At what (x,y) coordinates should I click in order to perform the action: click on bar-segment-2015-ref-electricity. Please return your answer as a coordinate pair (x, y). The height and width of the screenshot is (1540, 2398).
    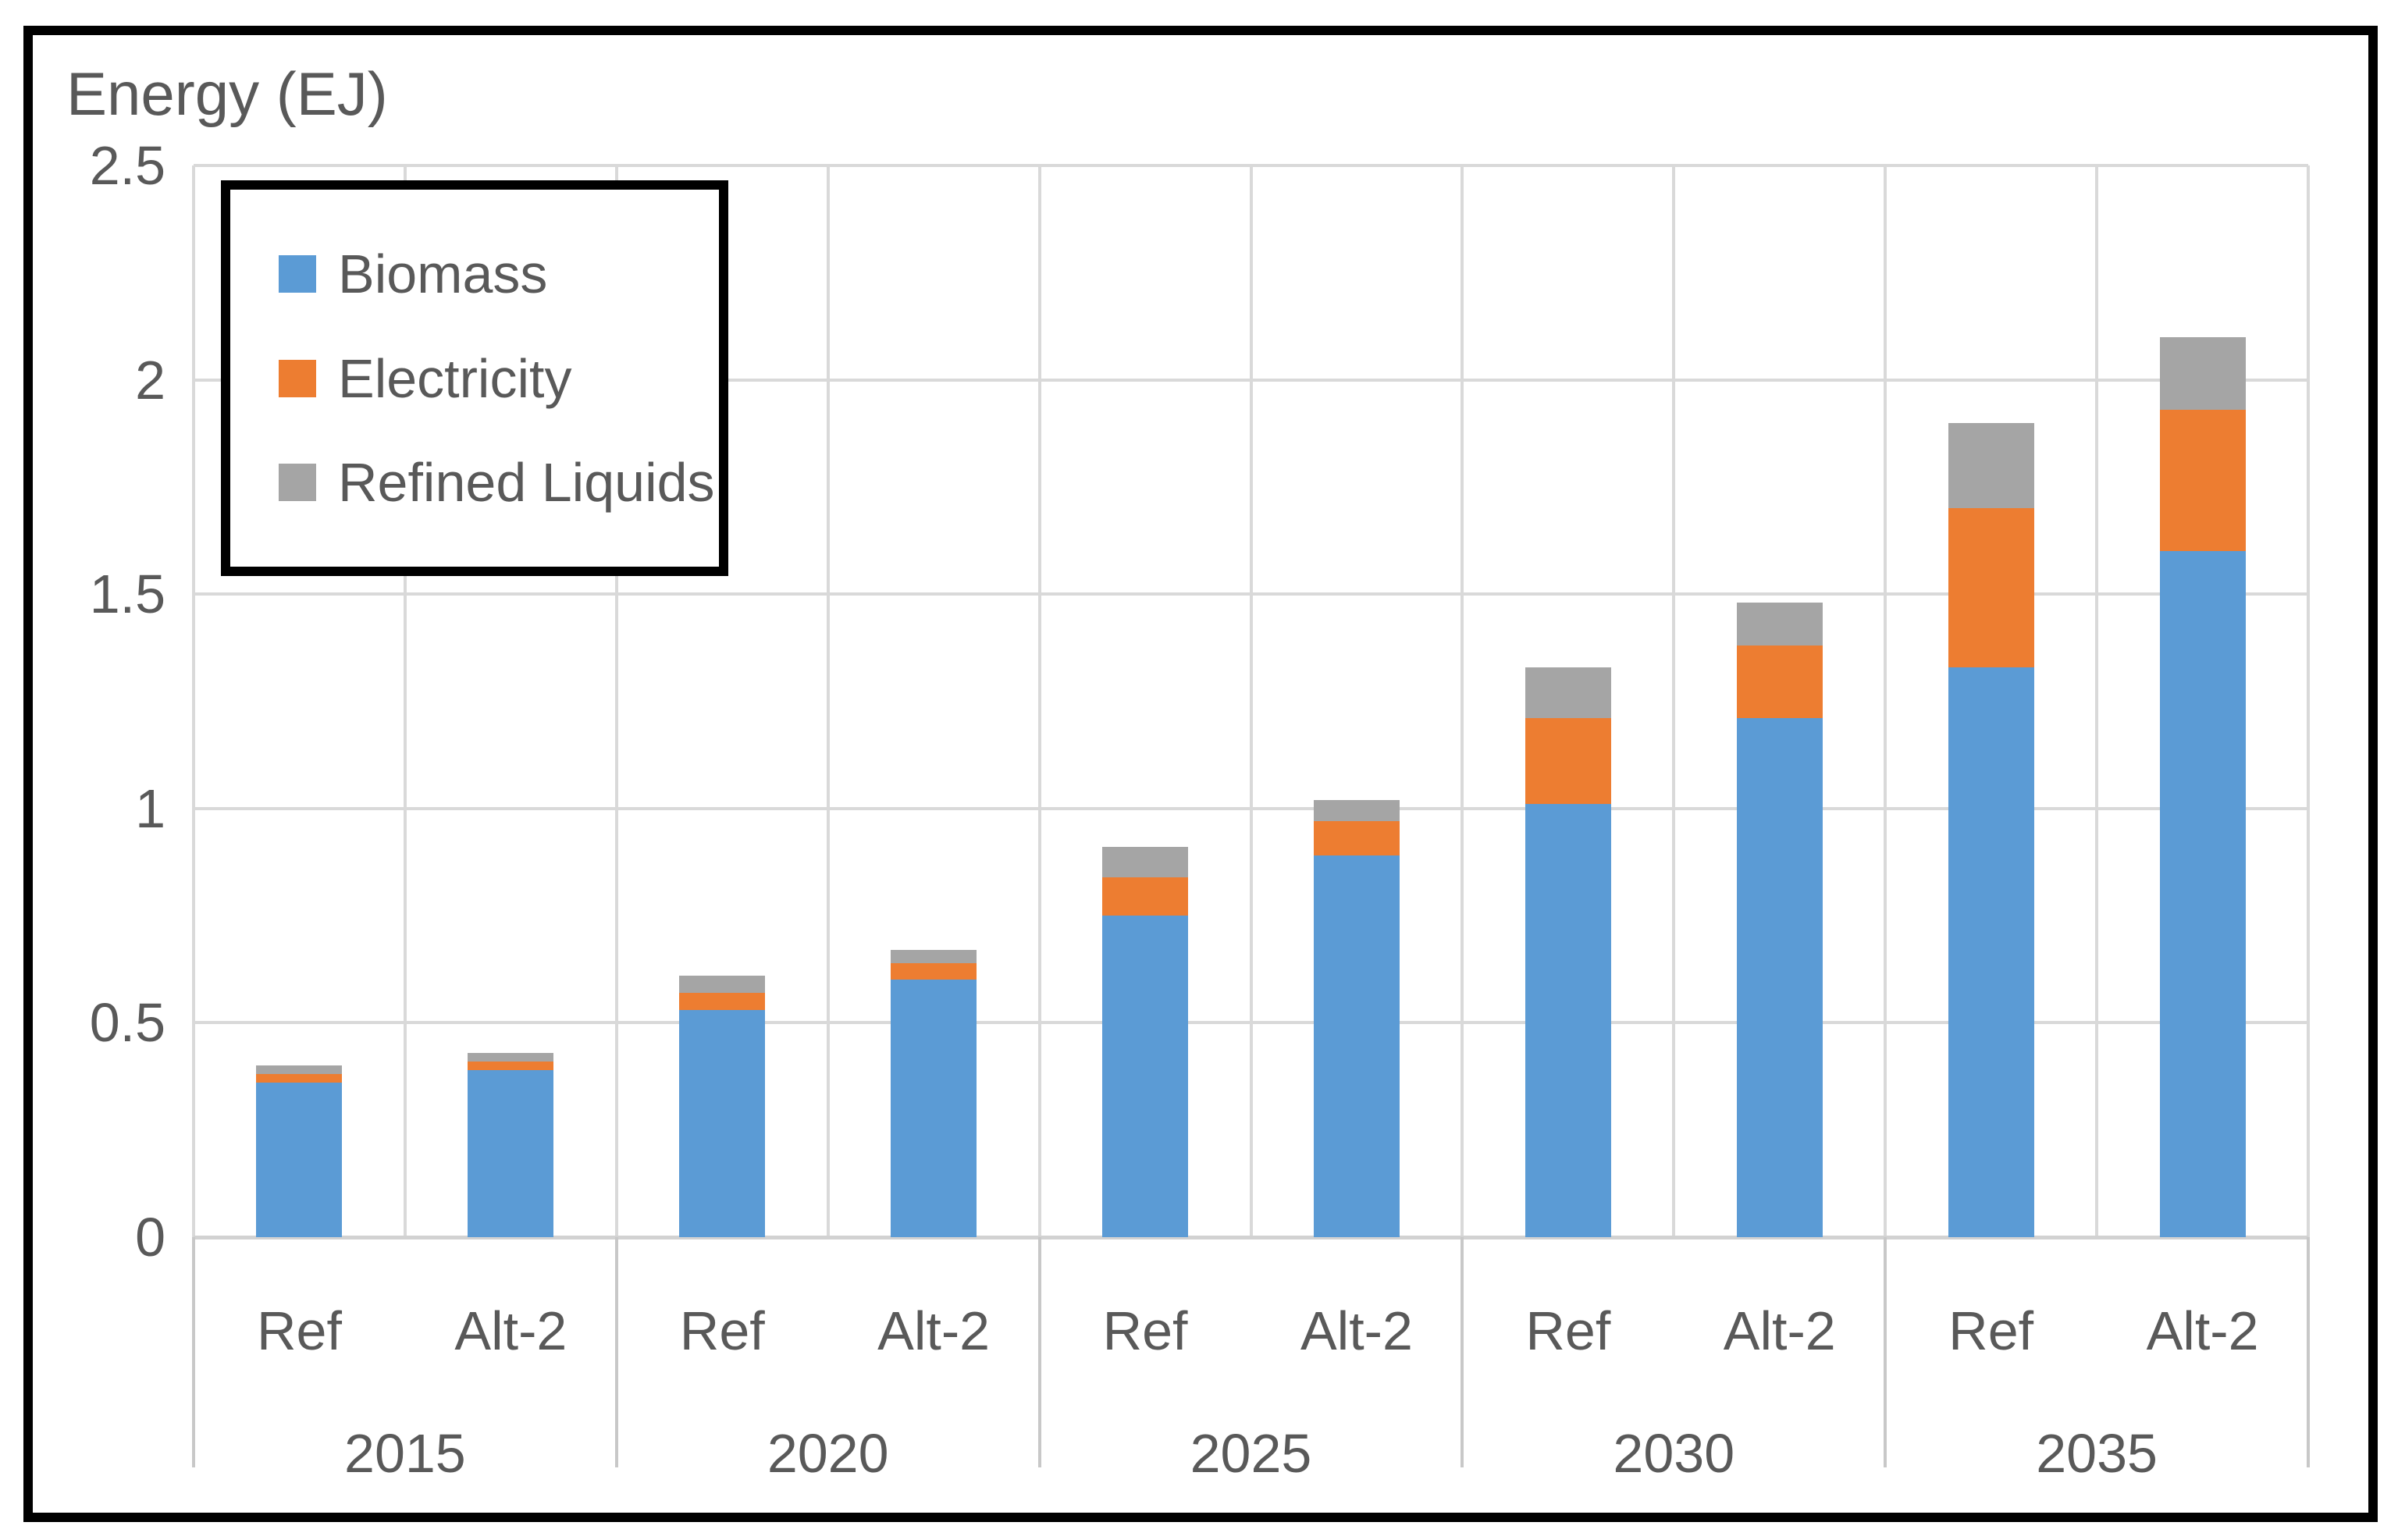
    Looking at the image, I should click on (299, 1078).